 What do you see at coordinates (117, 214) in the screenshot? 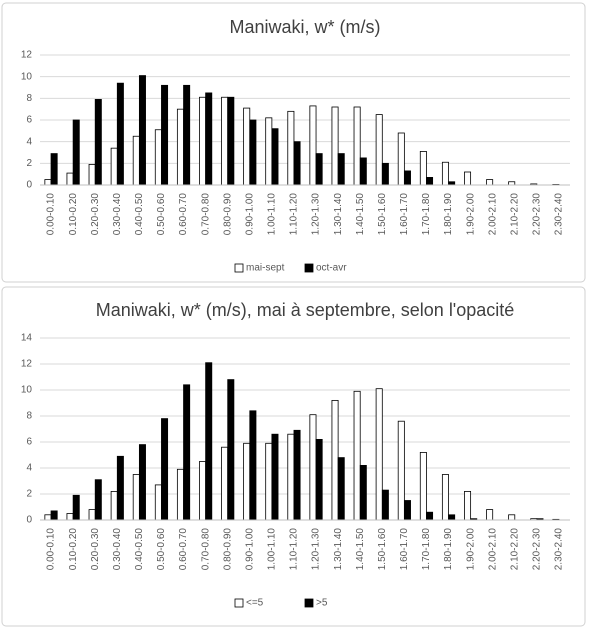
I see `x-tick-label: 0.30-0.40` at bounding box center [117, 214].